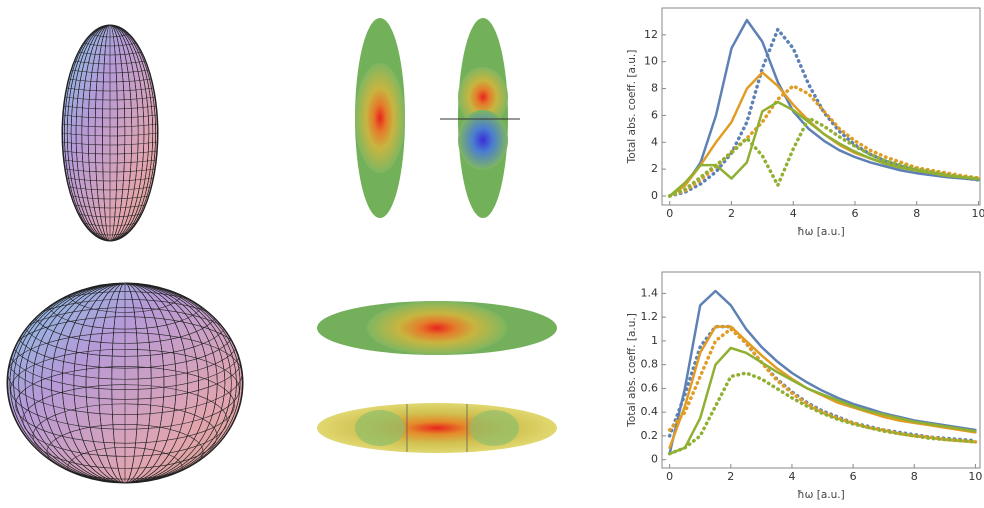  What do you see at coordinates (650, 411) in the screenshot?
I see `y-tick-label: 0.4` at bounding box center [650, 411].